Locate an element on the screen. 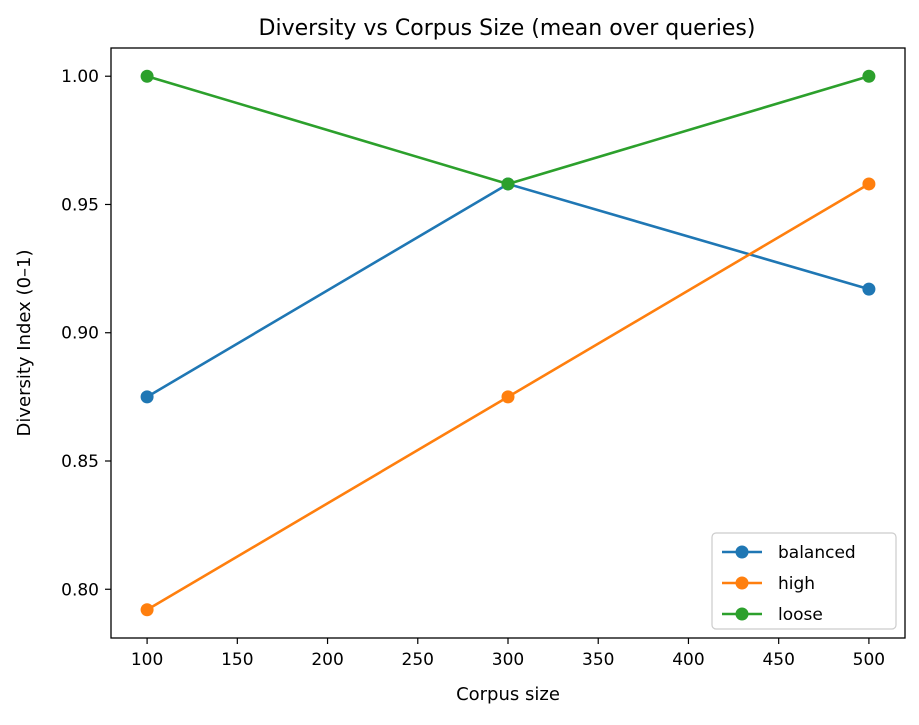  y-axis-label: Diversity Index (0–1) is located at coordinates (24, 342).